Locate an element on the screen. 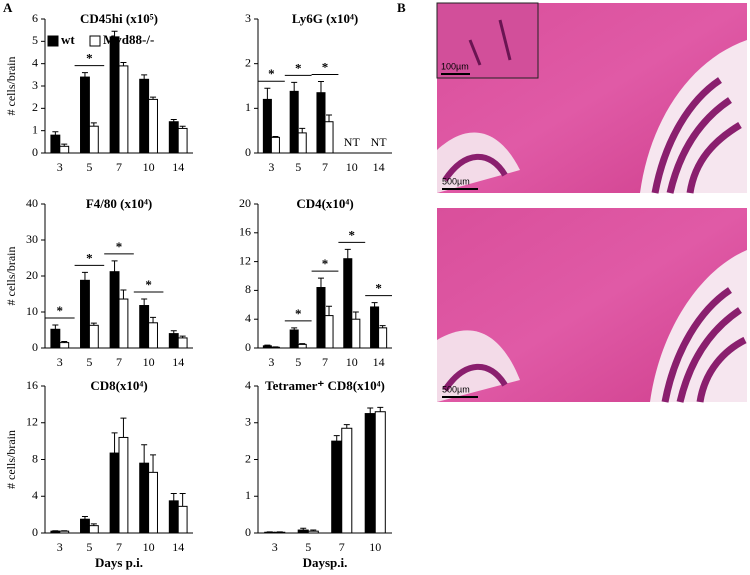 This screenshot has height=575, width=750. chart-title: Tetramer⁺ CD8(x10⁴) is located at coordinates (325, 385).